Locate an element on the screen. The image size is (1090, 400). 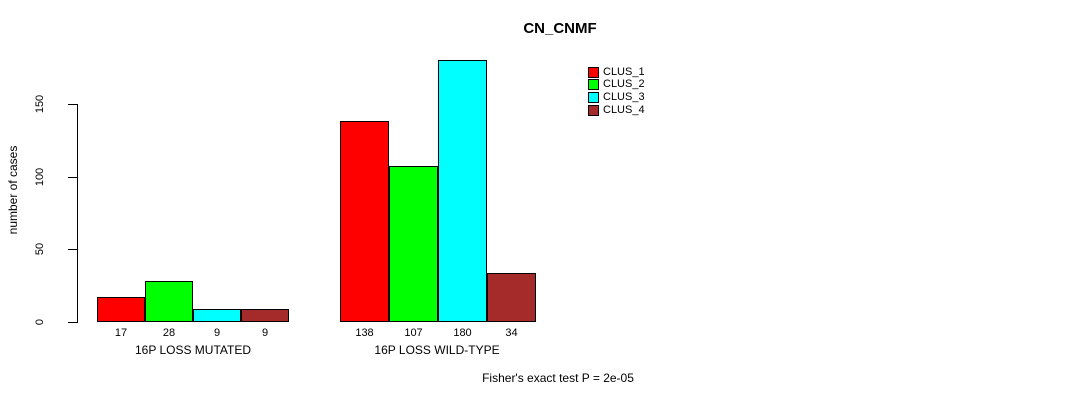
bar-value-label: 34 is located at coordinates (511, 333).